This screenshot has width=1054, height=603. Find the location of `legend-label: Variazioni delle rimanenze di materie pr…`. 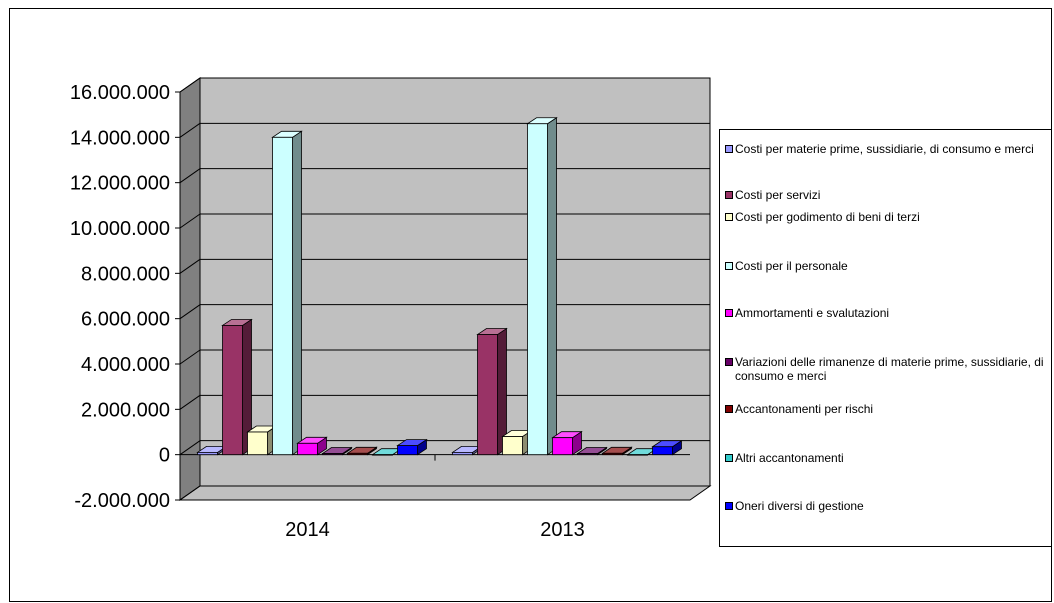

legend-label: Variazioni delle rimanenze di materie pr… is located at coordinates (889, 369).